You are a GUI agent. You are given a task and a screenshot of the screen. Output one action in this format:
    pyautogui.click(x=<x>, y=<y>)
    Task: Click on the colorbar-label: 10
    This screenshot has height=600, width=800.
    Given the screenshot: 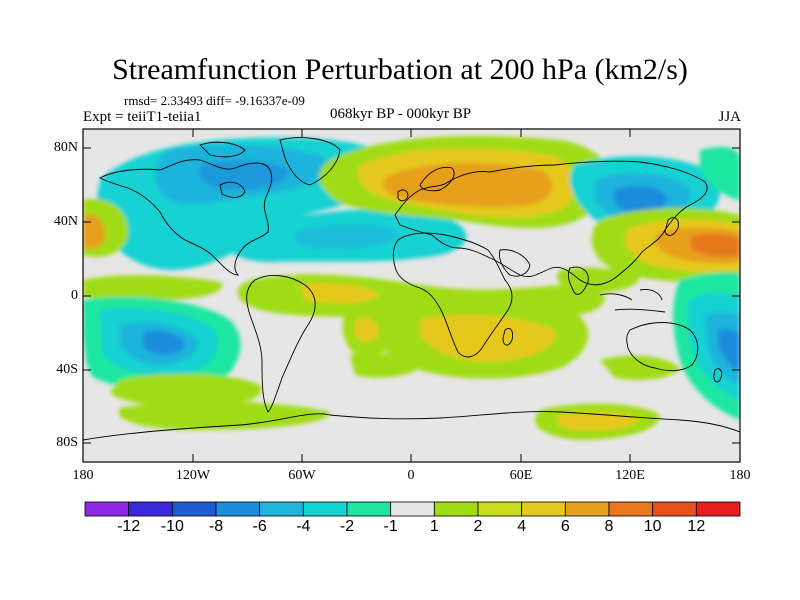 What is the action you would take?
    pyautogui.click(x=652, y=526)
    